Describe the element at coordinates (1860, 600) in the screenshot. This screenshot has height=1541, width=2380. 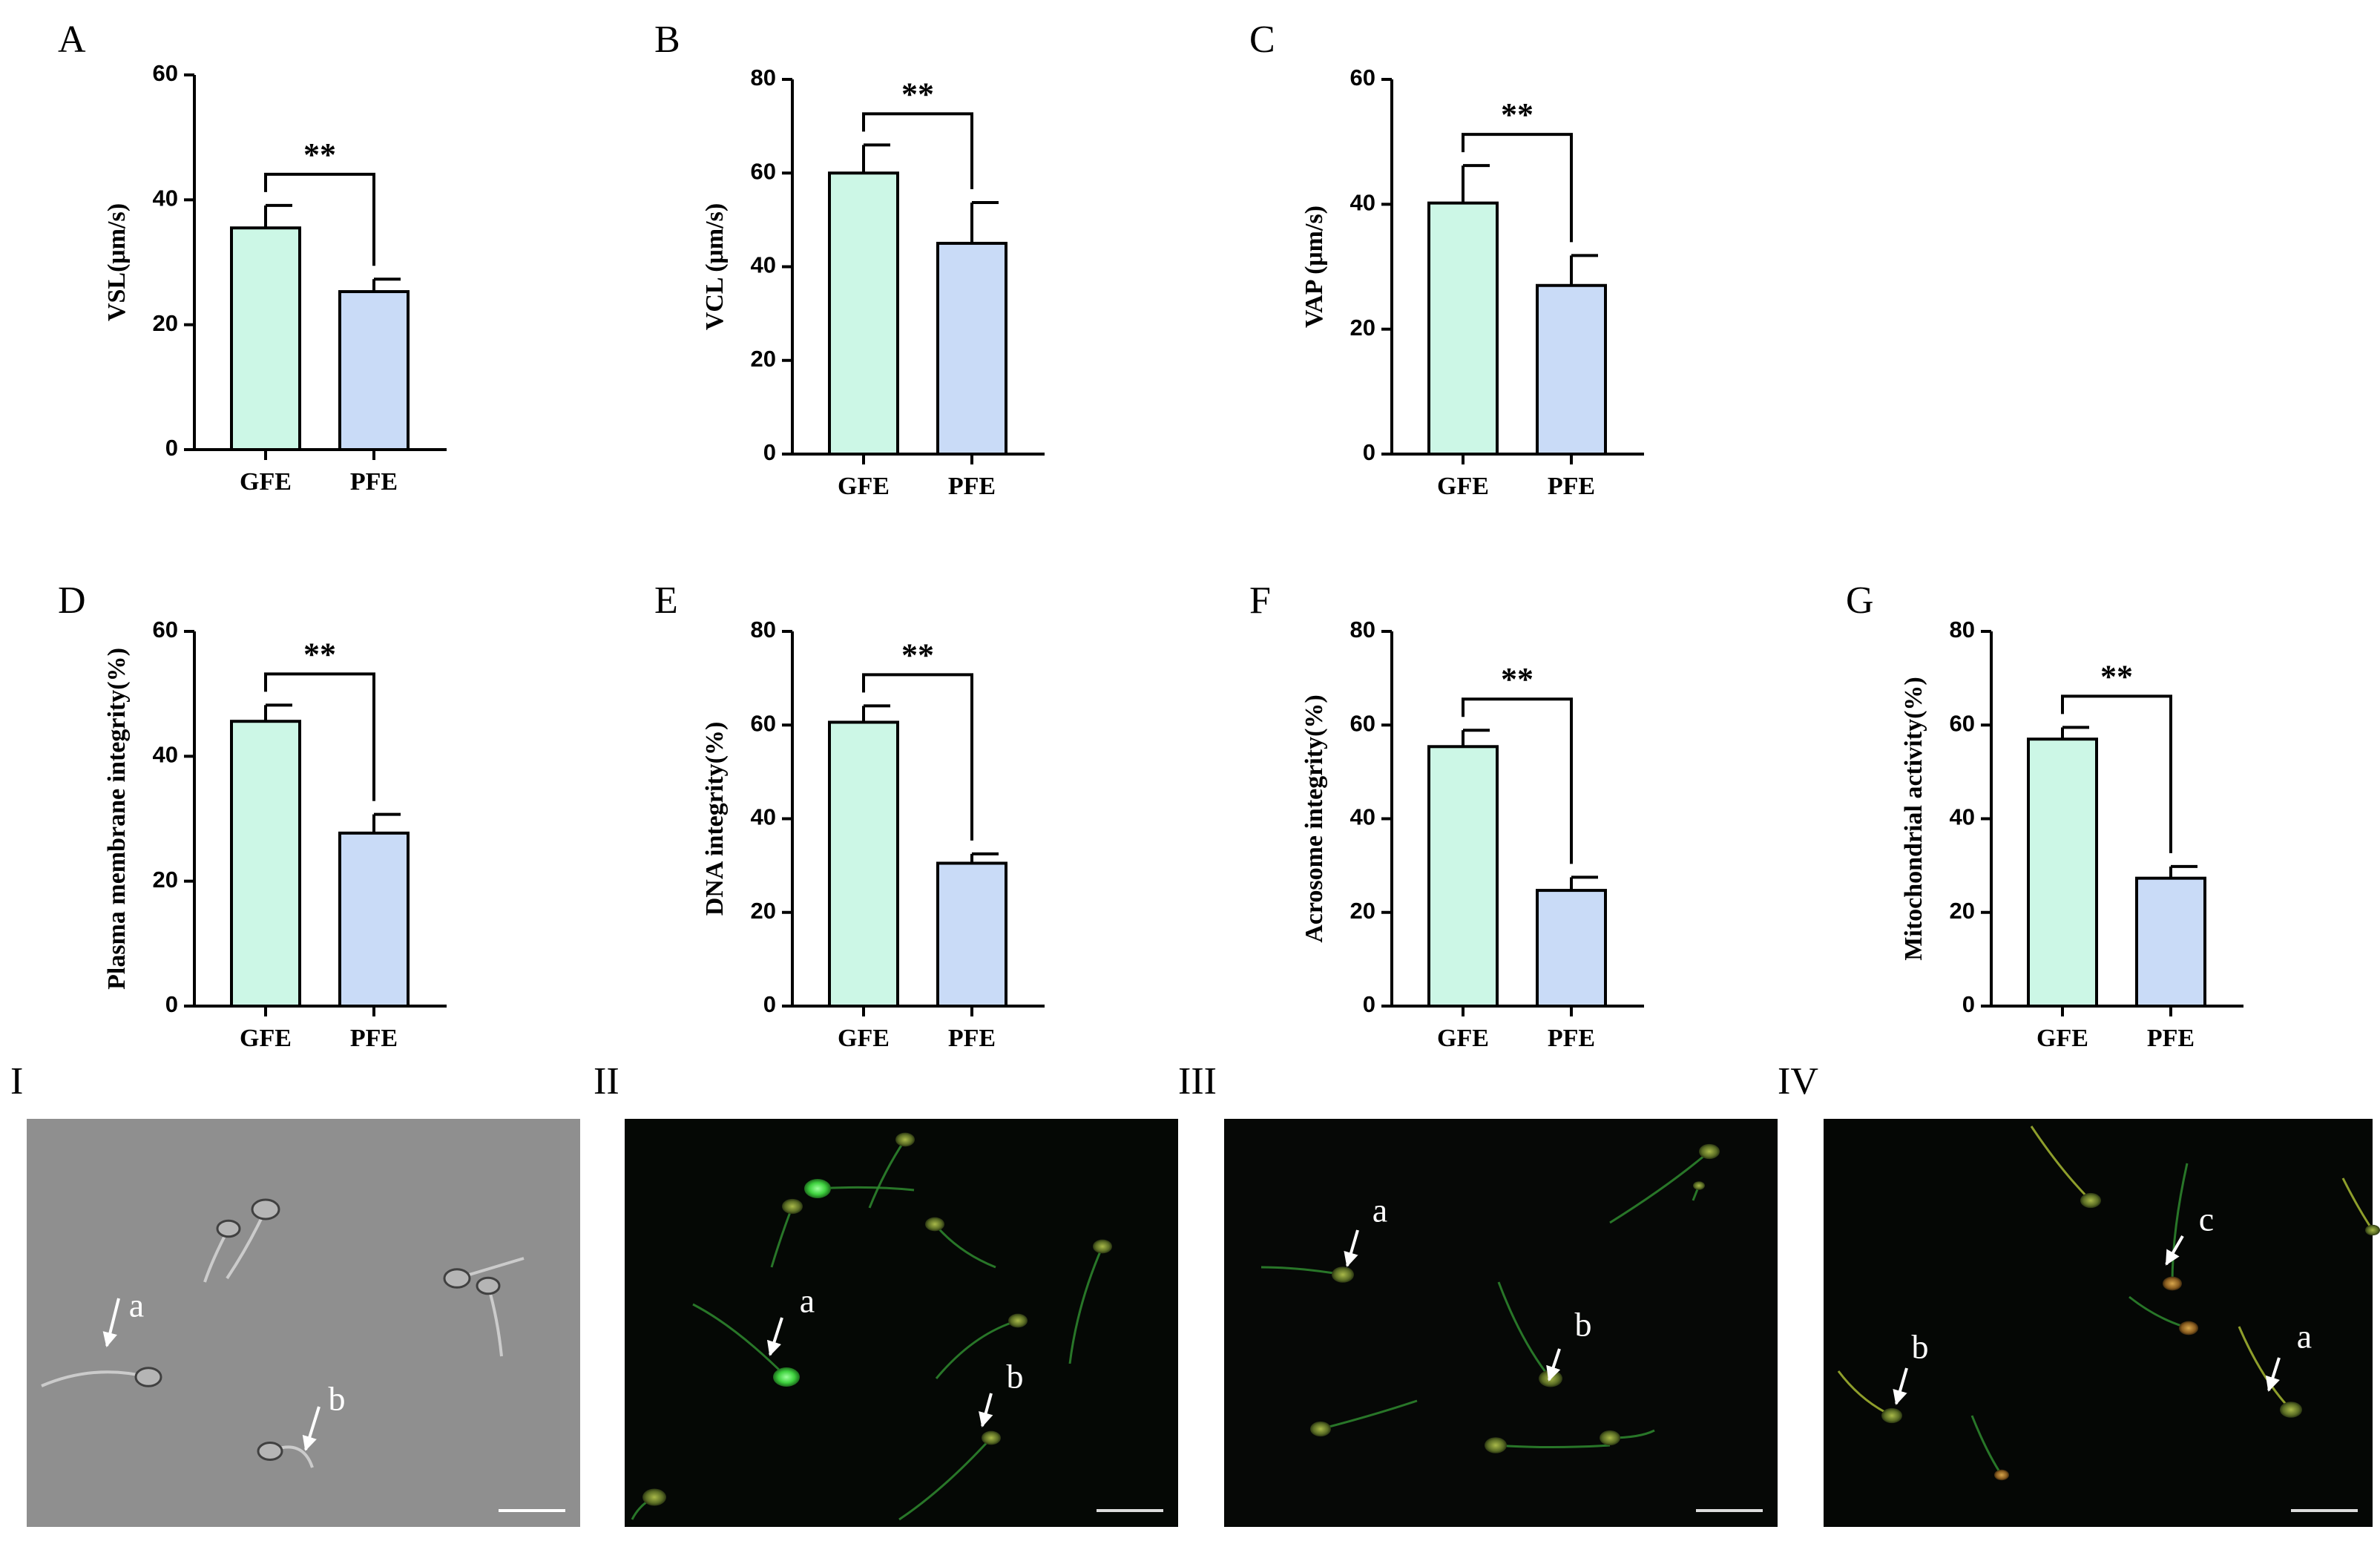
I see `panel-letter: G` at that location.